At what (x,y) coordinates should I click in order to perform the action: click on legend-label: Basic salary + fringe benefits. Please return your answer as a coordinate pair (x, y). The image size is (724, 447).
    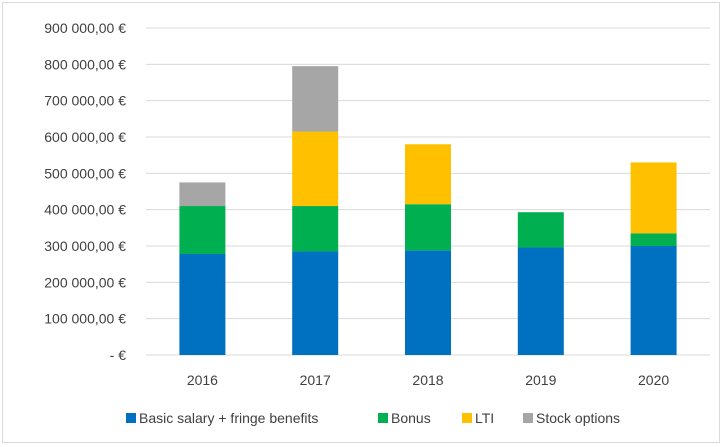
    Looking at the image, I should click on (228, 418).